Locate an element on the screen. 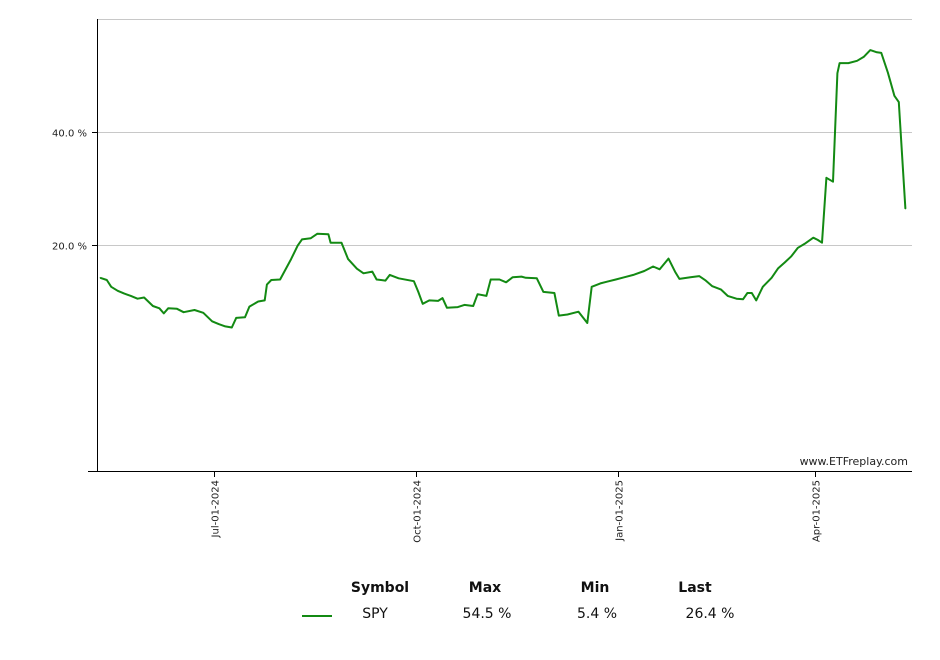 The height and width of the screenshot is (660, 940). legend-last-value: 26.4 % is located at coordinates (710, 614).